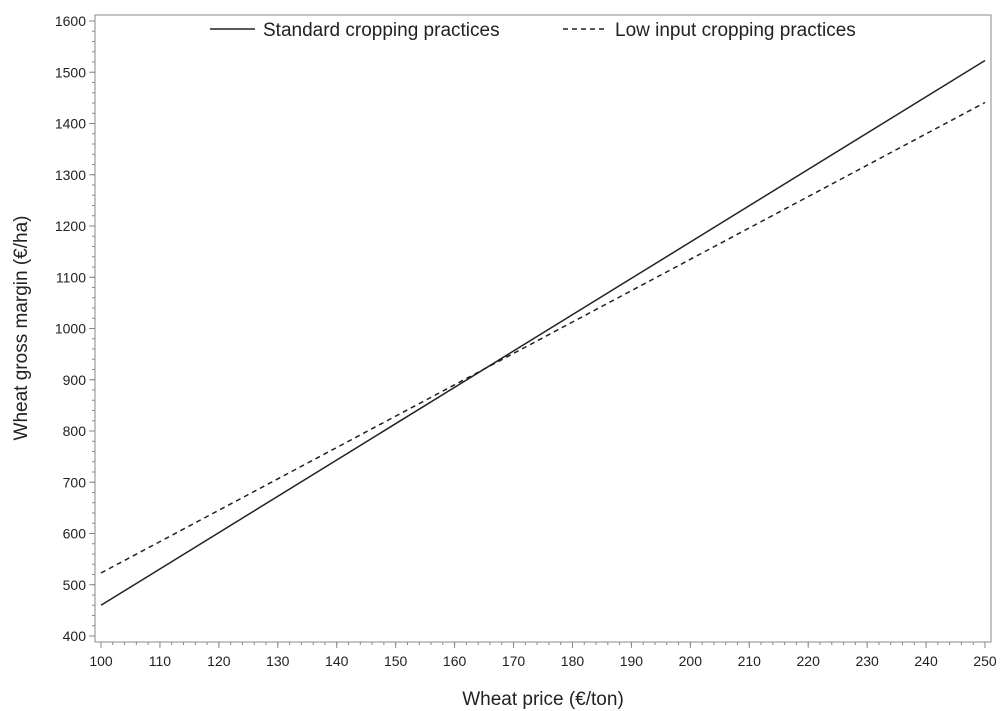 This screenshot has height=711, width=1001. What do you see at coordinates (455, 661) in the screenshot?
I see `x-tick-label: 160` at bounding box center [455, 661].